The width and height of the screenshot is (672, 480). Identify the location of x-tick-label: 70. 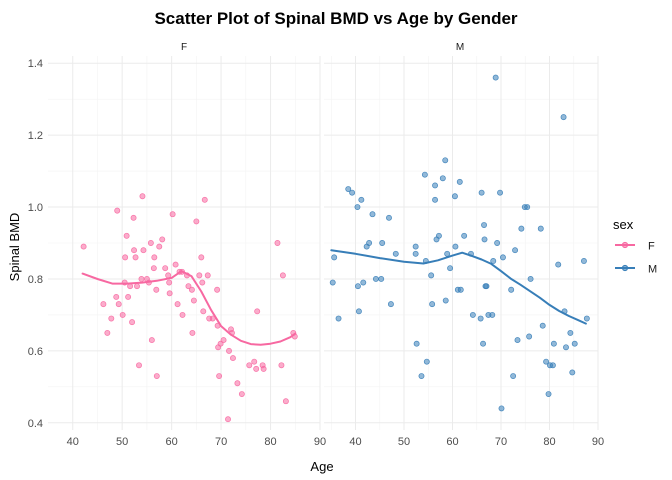
(221, 442).